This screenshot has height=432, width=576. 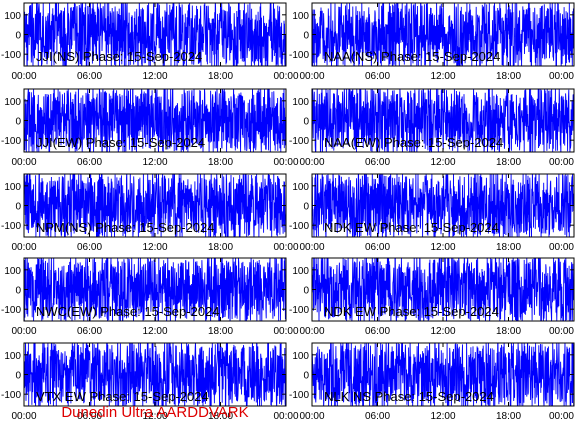 I want to click on panel-title: NPM(NS) Phase: 15-Sep-2024, so click(x=125, y=227).